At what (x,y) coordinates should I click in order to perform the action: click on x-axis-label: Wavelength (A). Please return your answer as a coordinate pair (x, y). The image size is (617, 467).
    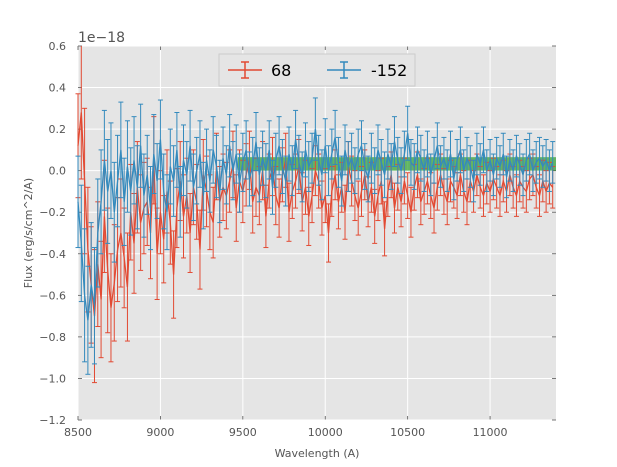
    Looking at the image, I should click on (317, 453).